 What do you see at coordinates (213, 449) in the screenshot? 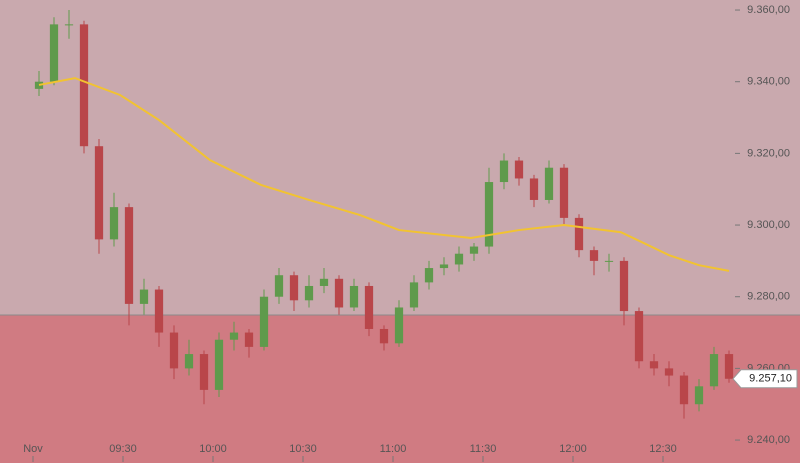
I see `x-tick-label: 10:00` at bounding box center [213, 449].